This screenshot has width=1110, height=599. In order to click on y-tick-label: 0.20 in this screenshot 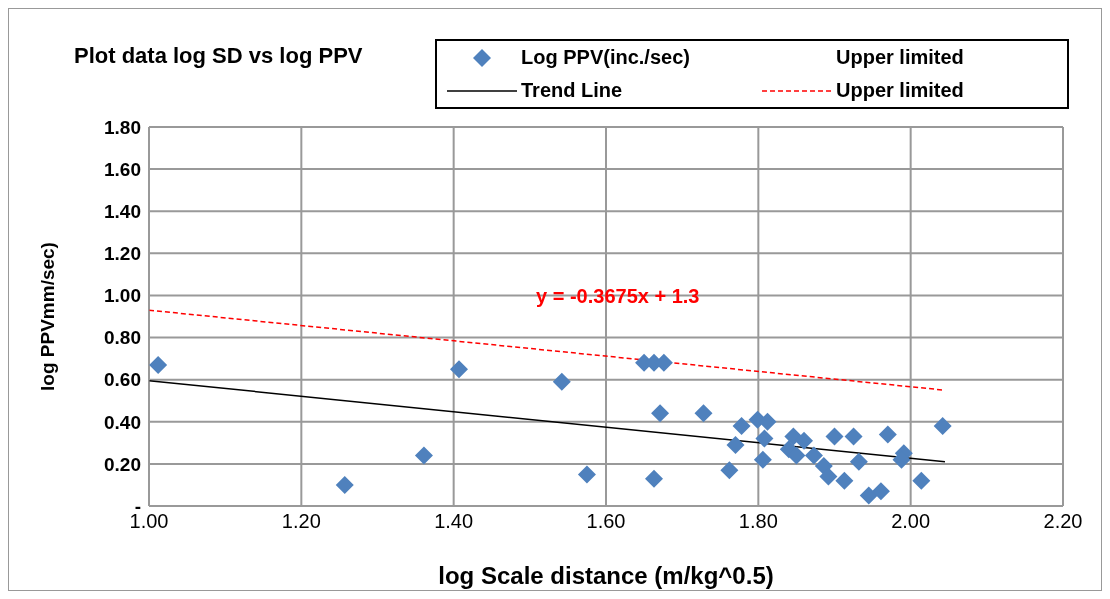, I will do `click(122, 464)`.